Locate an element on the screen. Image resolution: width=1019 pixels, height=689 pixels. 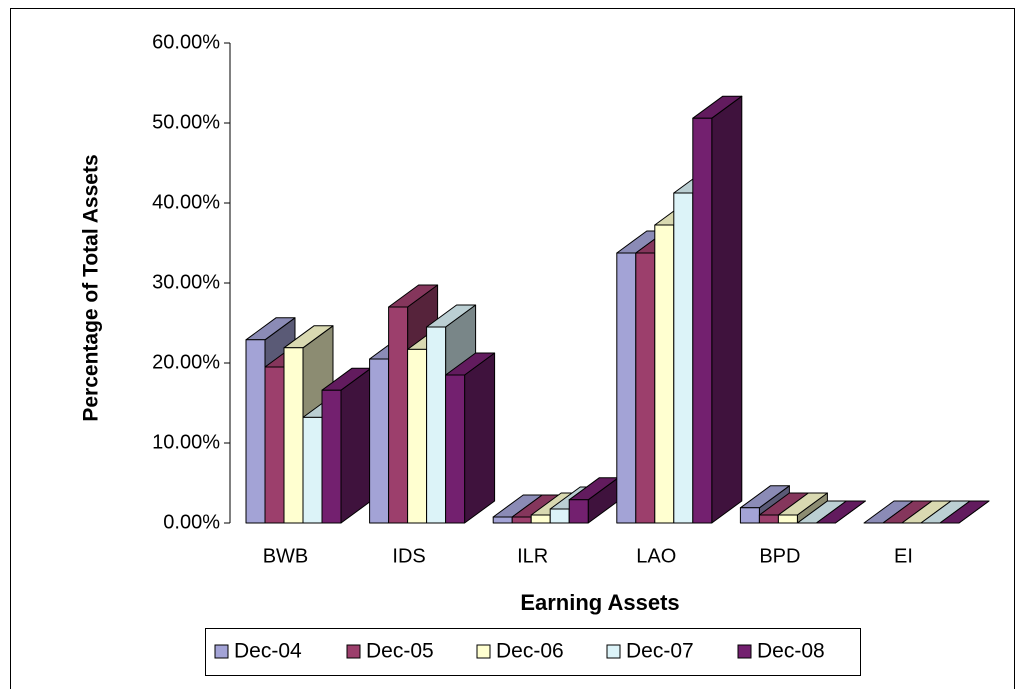
y-tick-label: 50.00% is located at coordinates (186, 122).